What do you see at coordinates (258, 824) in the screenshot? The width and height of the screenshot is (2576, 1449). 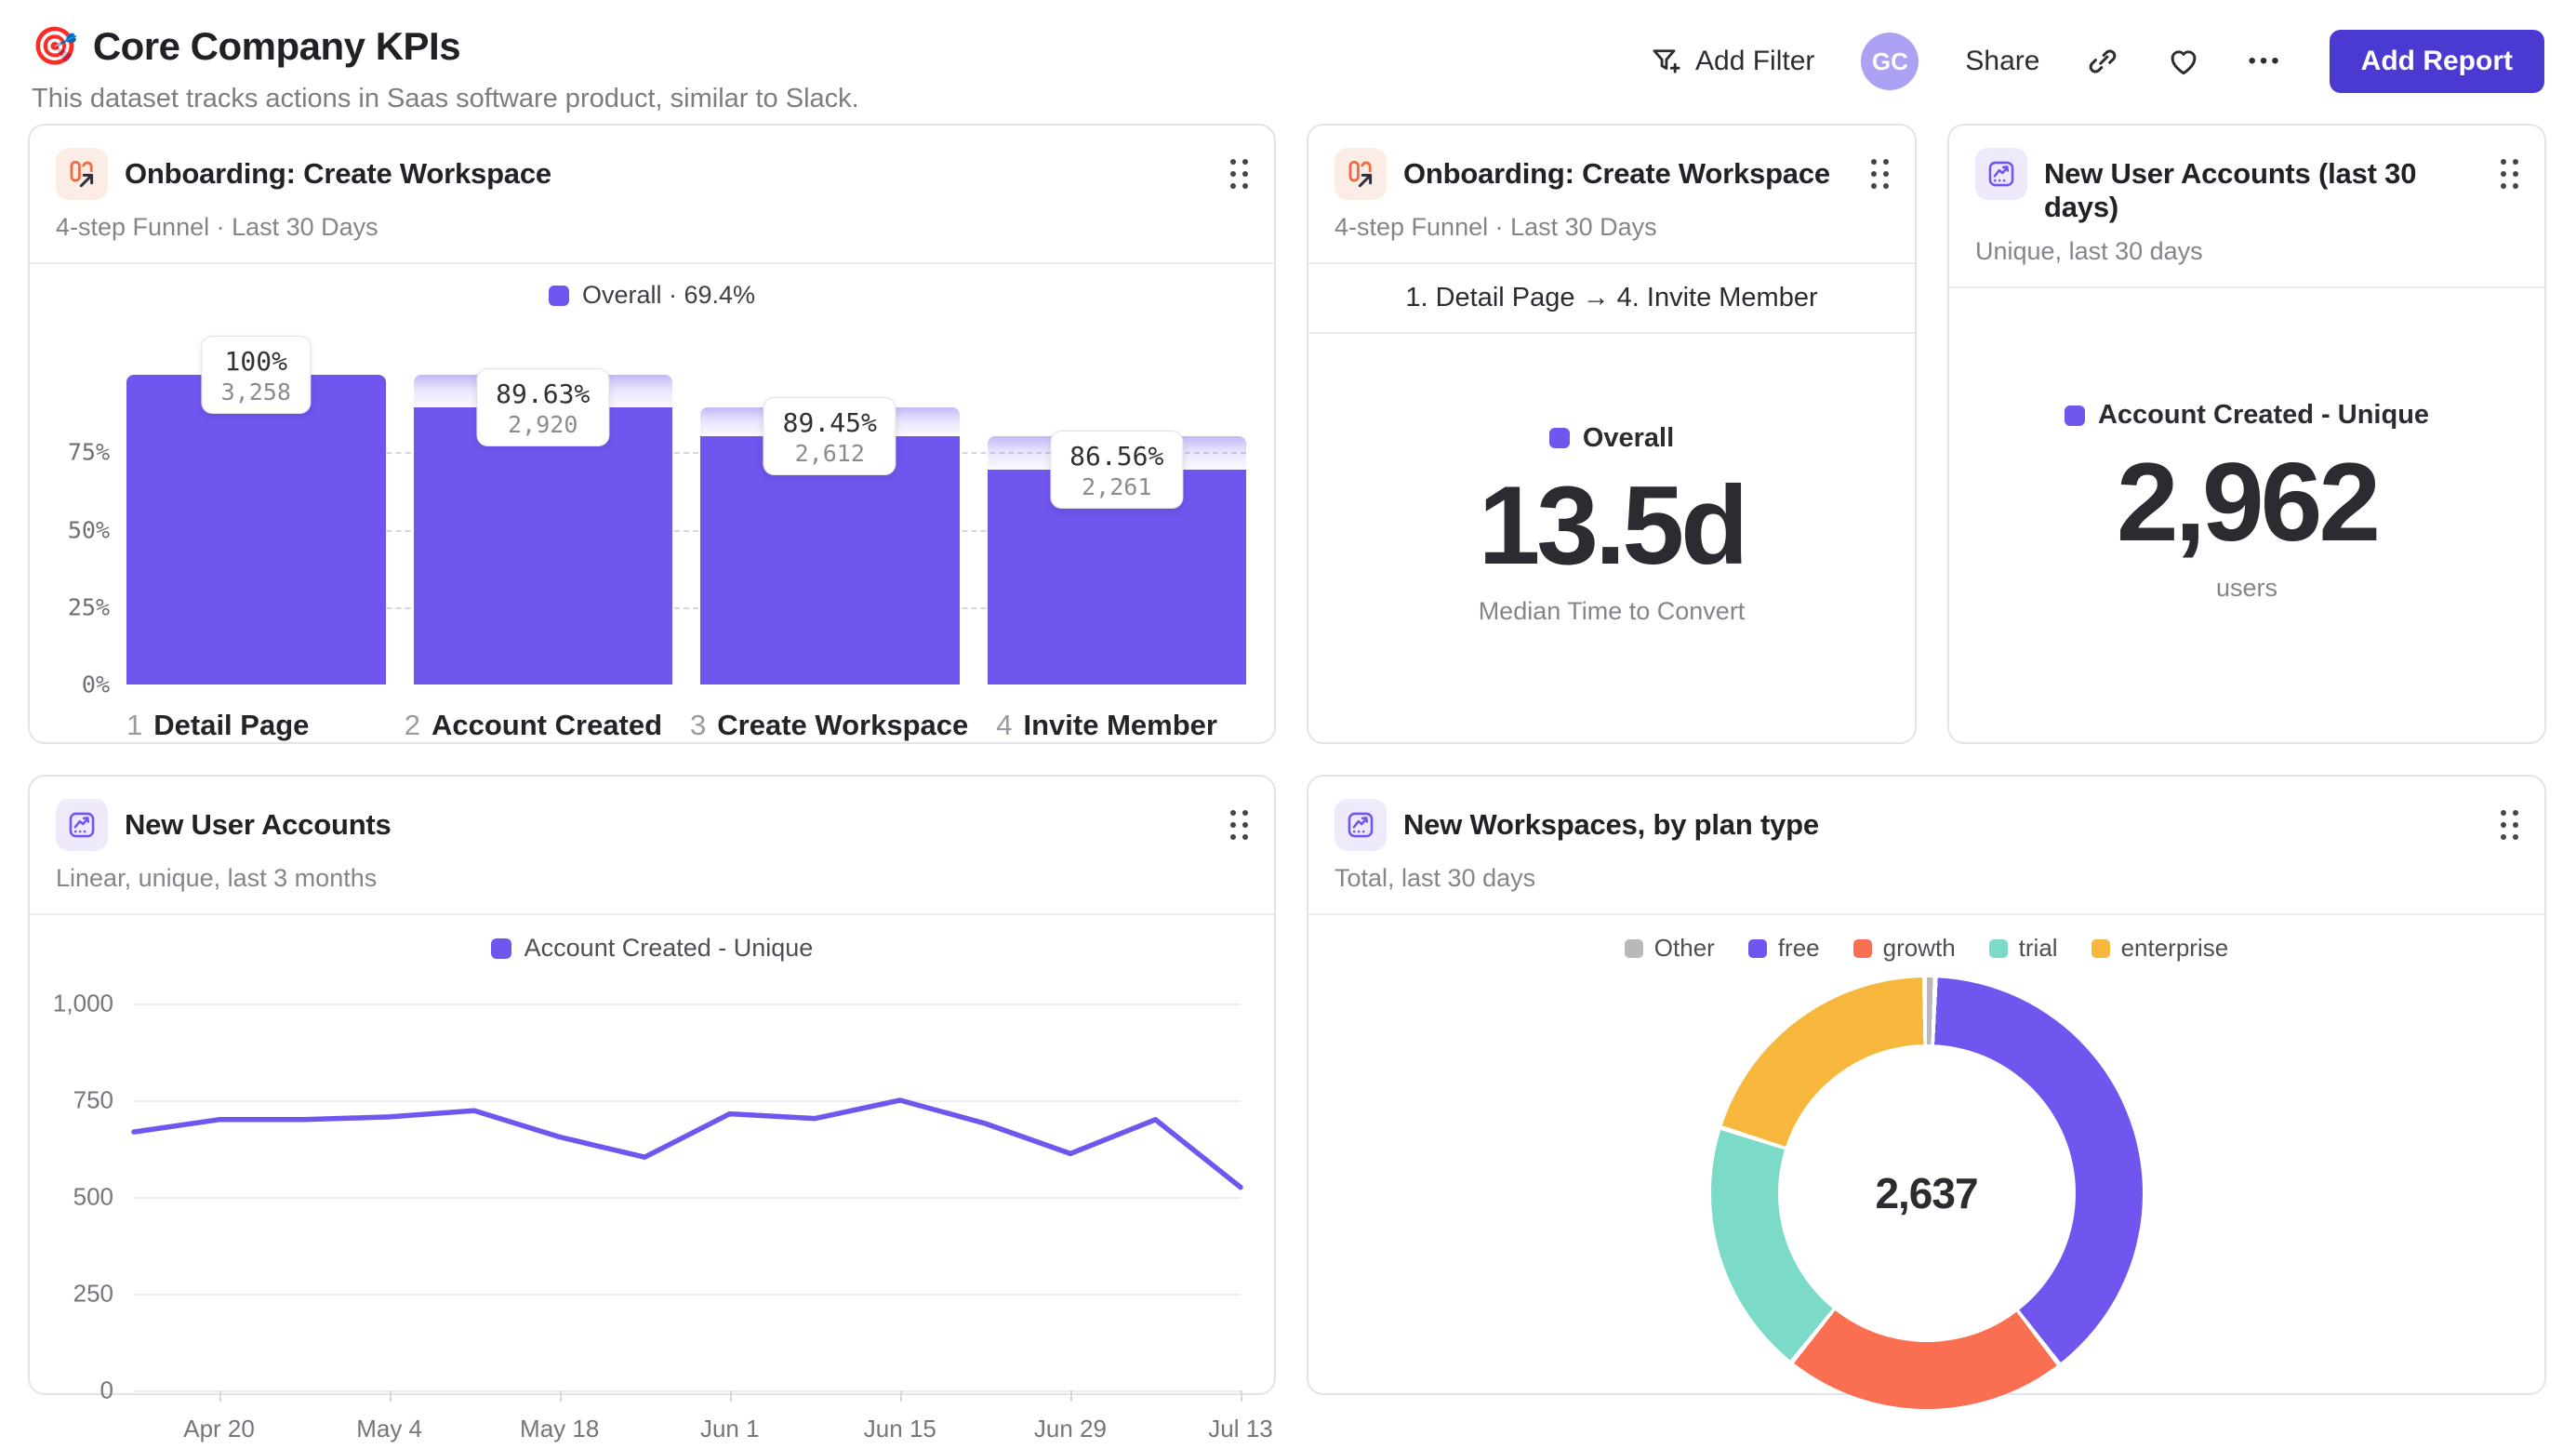 I see `card-title: New User Accounts` at bounding box center [258, 824].